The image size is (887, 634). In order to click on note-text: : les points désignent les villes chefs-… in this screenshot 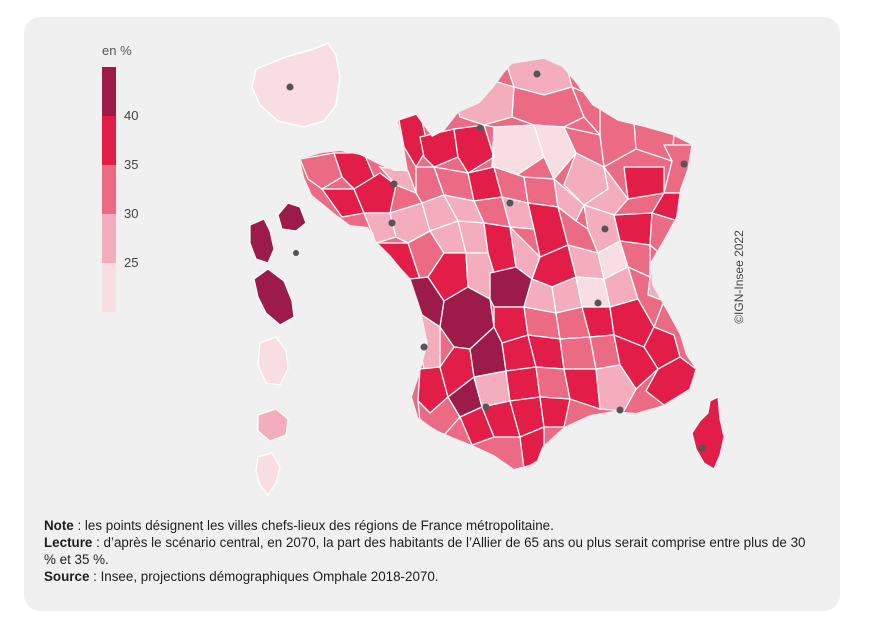, I will do `click(313, 525)`.